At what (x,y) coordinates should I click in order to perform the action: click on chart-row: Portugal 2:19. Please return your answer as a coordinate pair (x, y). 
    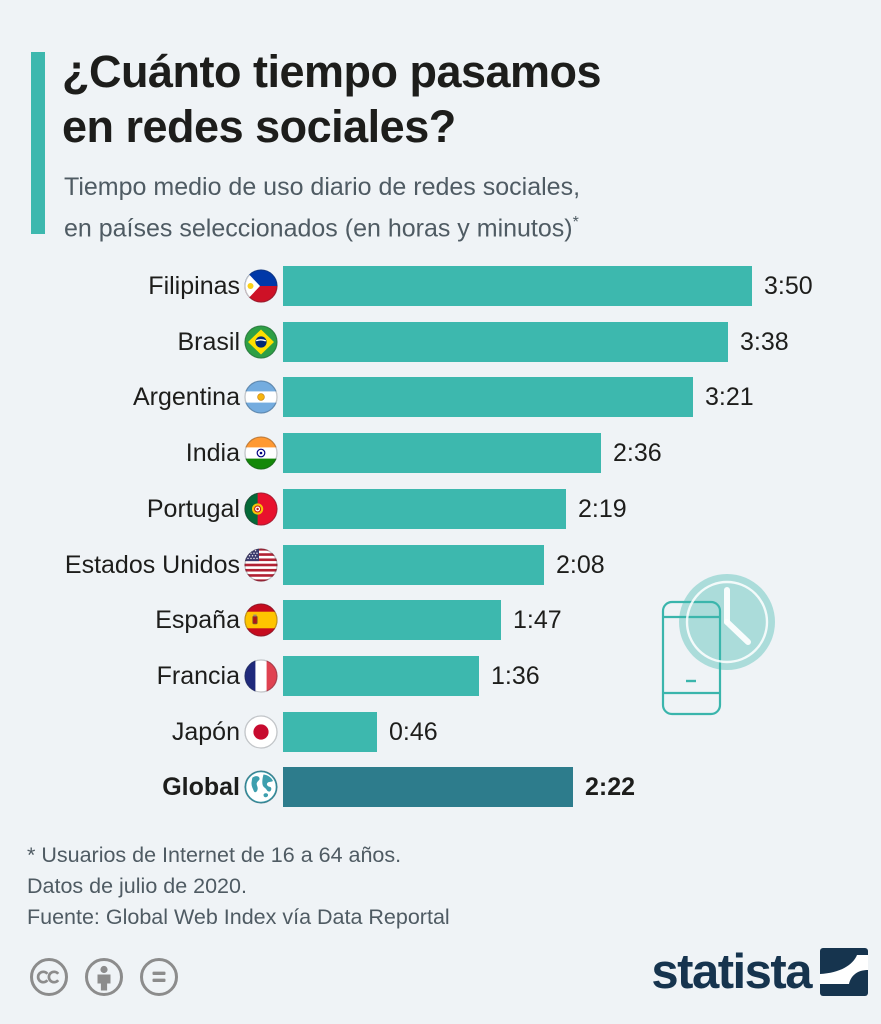
    Looking at the image, I should click on (313, 509).